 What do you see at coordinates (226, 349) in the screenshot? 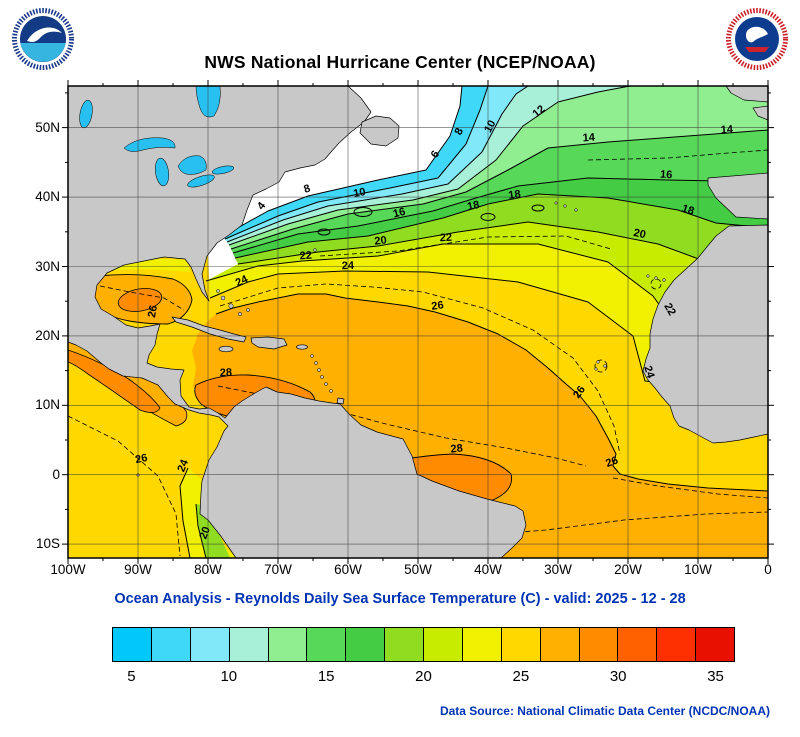
I see `jamaica-island` at bounding box center [226, 349].